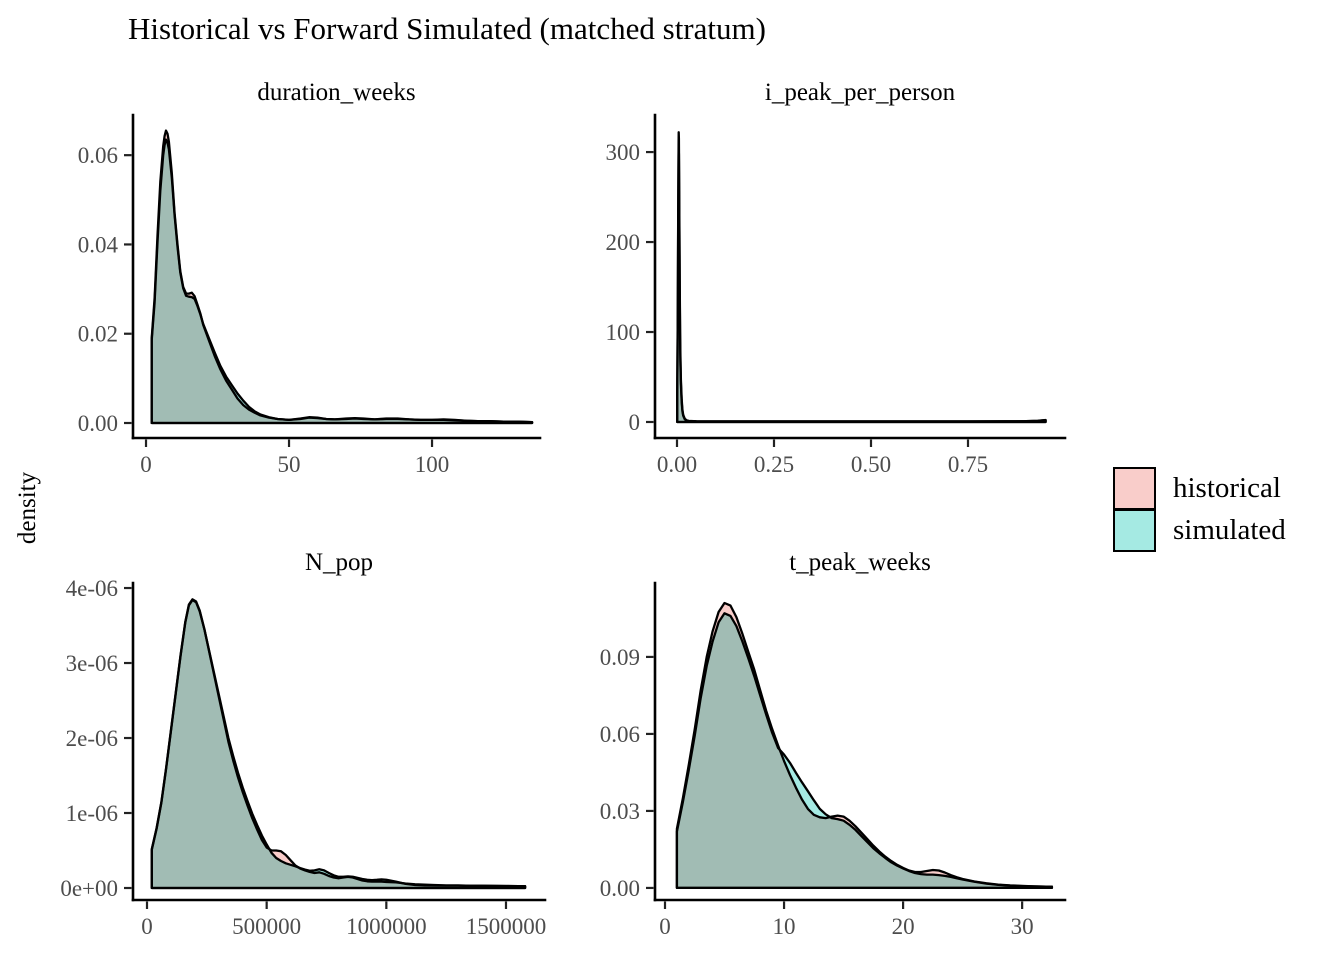  I want to click on t_peak_weeks-y-tick-label: 0.00, so click(620, 888).